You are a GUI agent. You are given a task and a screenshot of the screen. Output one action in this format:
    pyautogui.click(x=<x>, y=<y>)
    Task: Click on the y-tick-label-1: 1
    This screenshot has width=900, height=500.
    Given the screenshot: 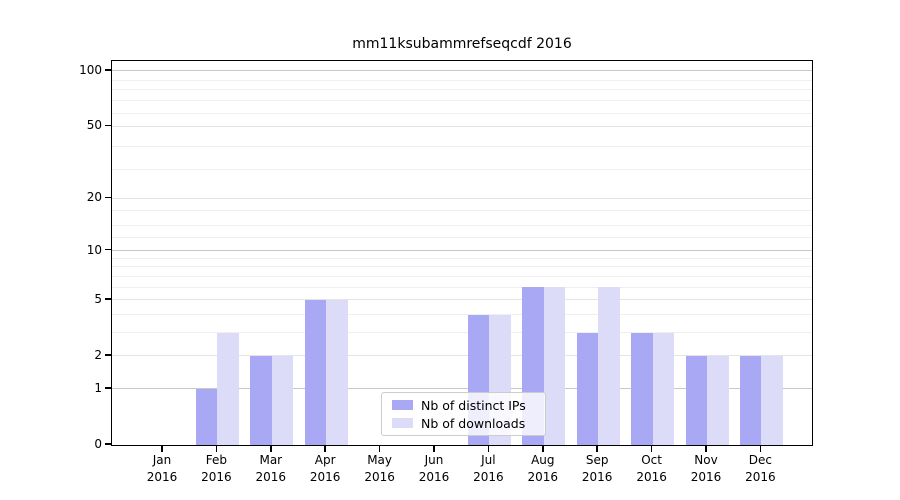 What is the action you would take?
    pyautogui.click(x=98, y=387)
    